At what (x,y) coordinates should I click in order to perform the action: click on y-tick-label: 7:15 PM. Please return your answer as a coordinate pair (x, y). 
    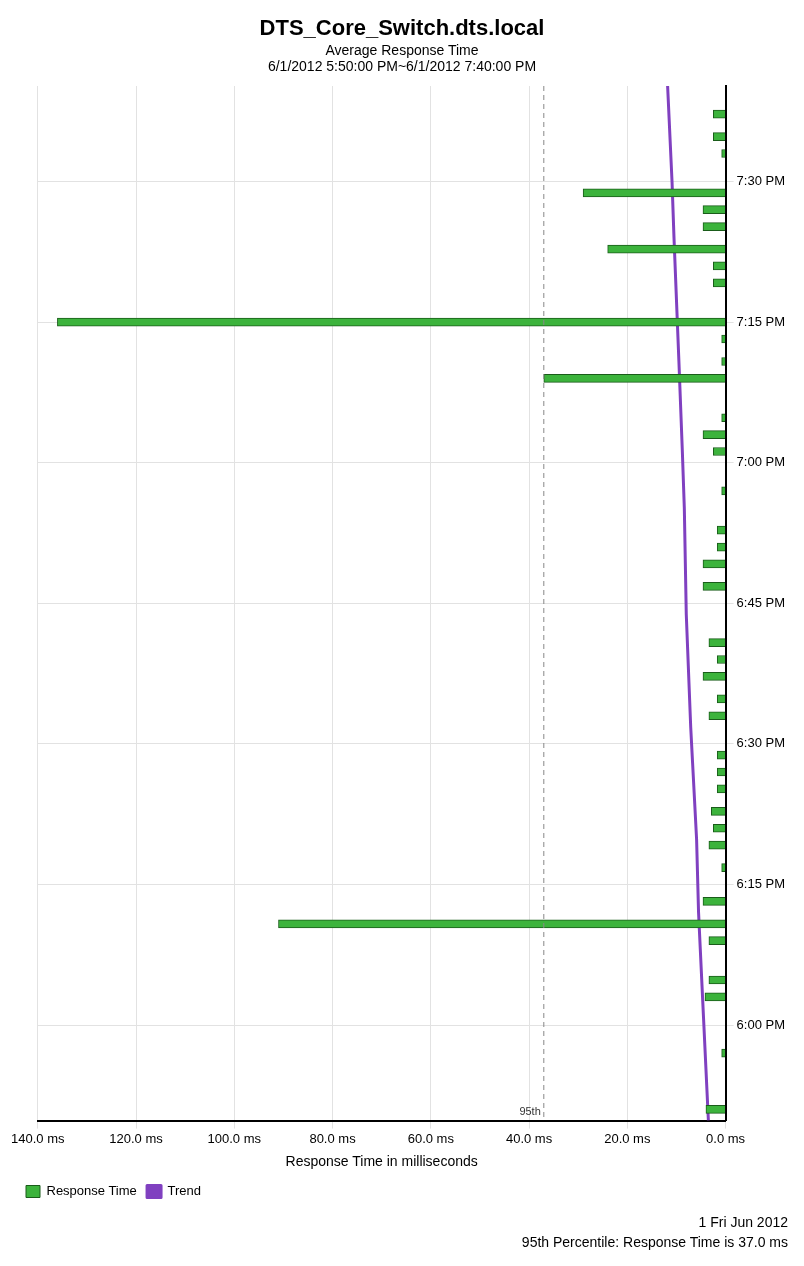
    Looking at the image, I should click on (761, 321).